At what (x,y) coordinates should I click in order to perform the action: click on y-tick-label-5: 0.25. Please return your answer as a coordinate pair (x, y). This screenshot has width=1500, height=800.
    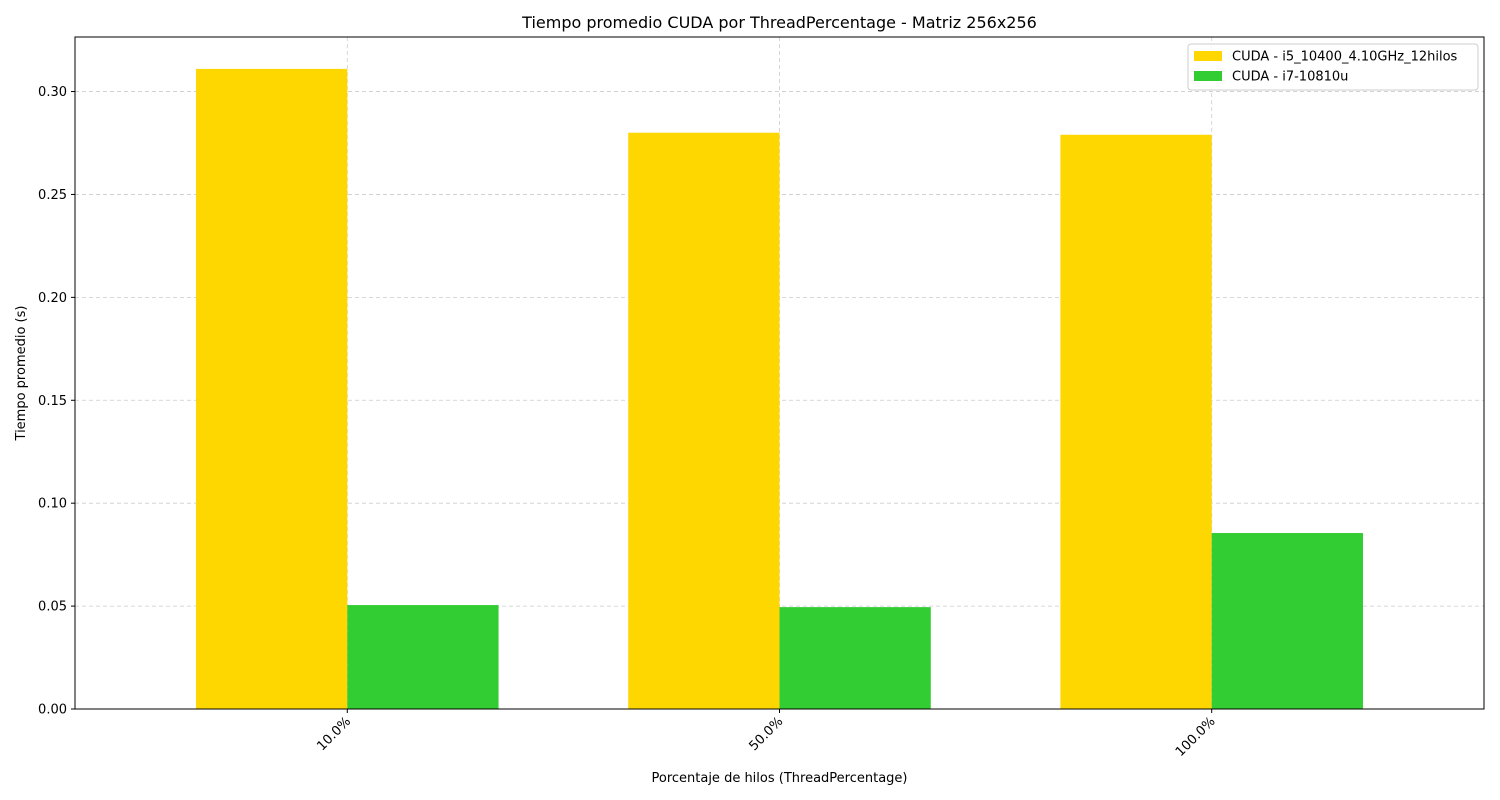
    Looking at the image, I should click on (52, 195).